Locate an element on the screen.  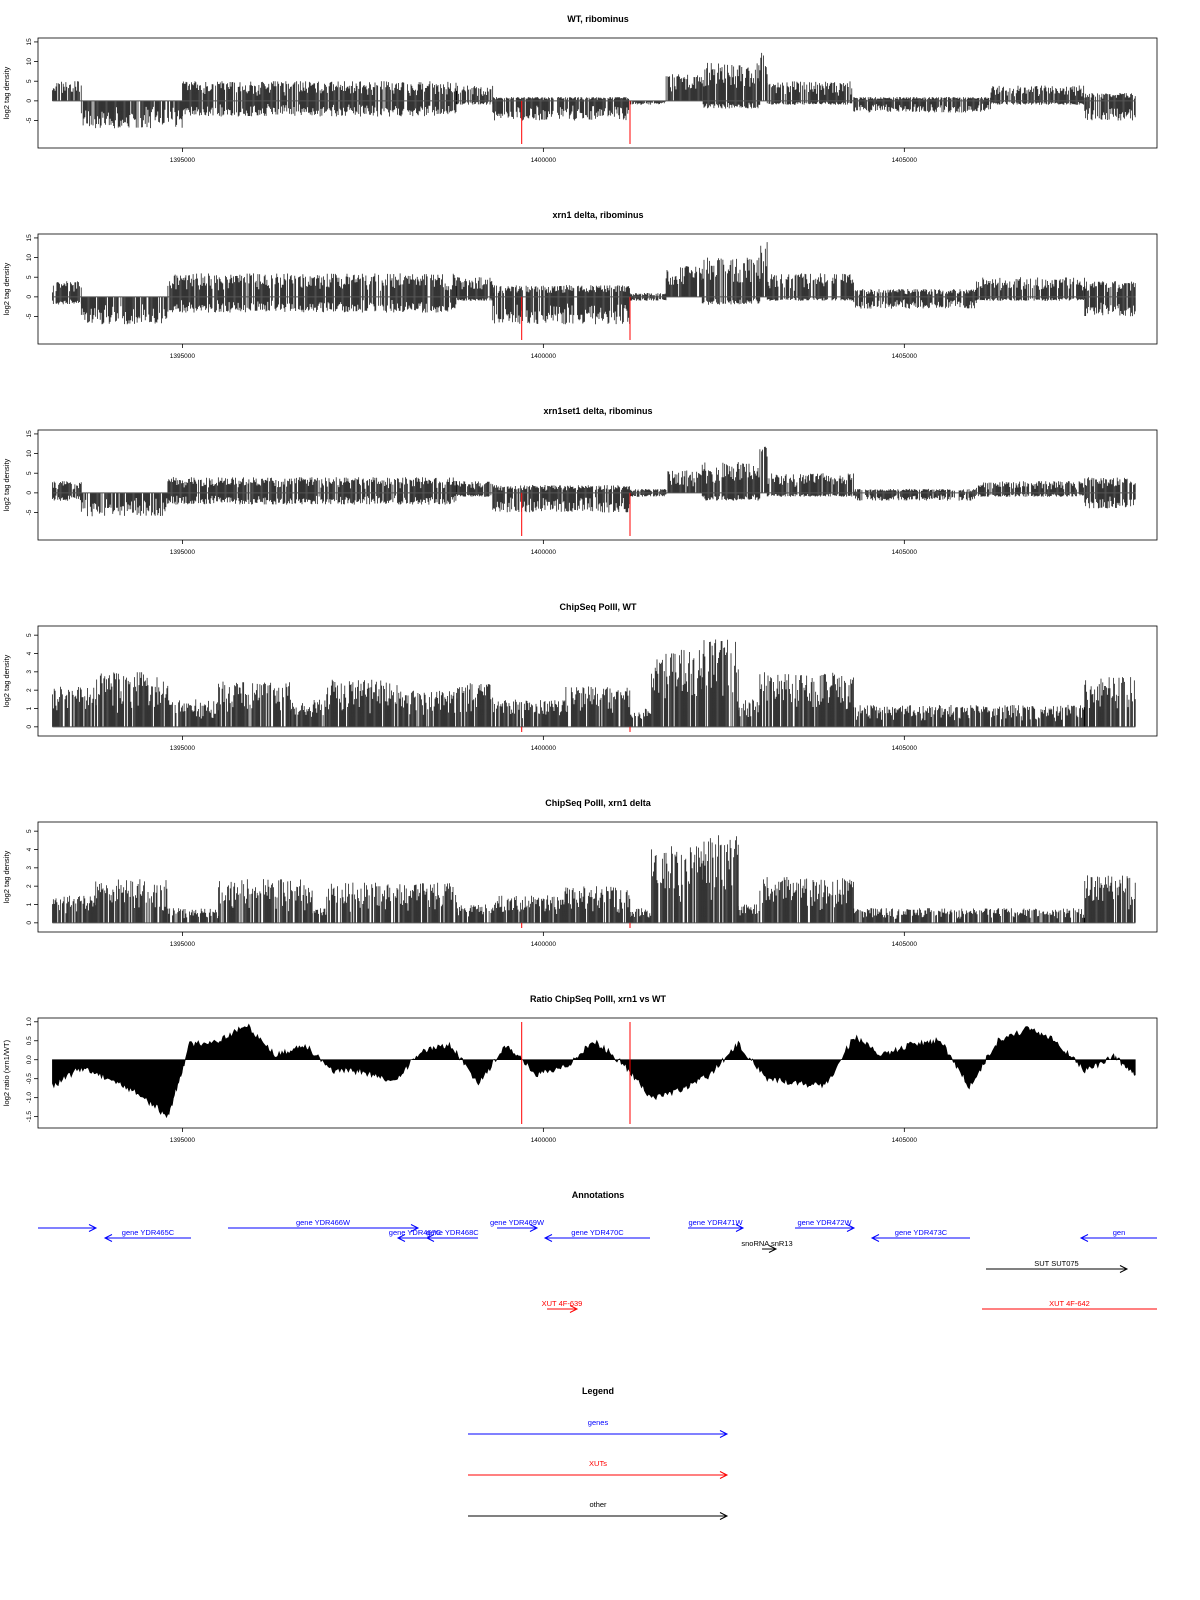
chart-title: xrn1 delta, ribominus is located at coordinates (597, 215).